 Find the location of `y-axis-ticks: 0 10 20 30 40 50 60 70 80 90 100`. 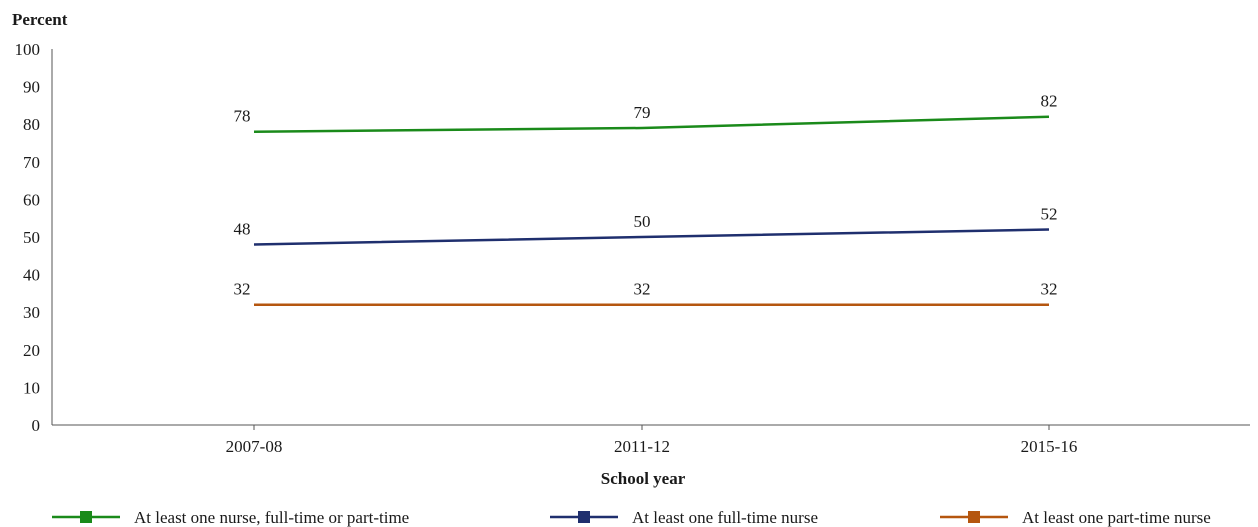

y-axis-ticks: 0 10 20 30 40 50 60 70 80 90 100 is located at coordinates (28, 237).